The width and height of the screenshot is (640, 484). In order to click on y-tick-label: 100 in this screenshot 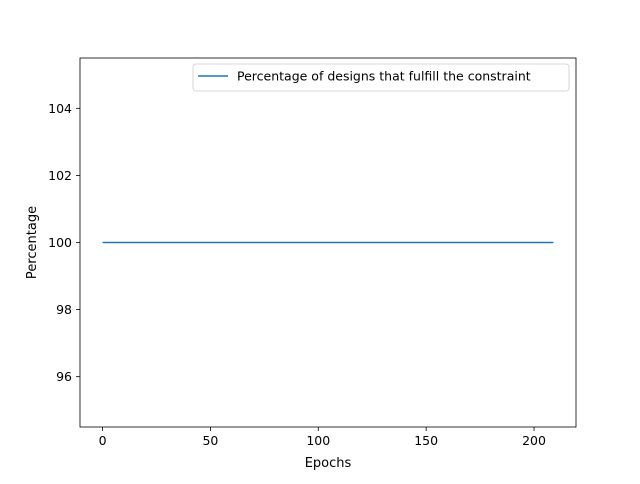, I will do `click(60, 242)`.